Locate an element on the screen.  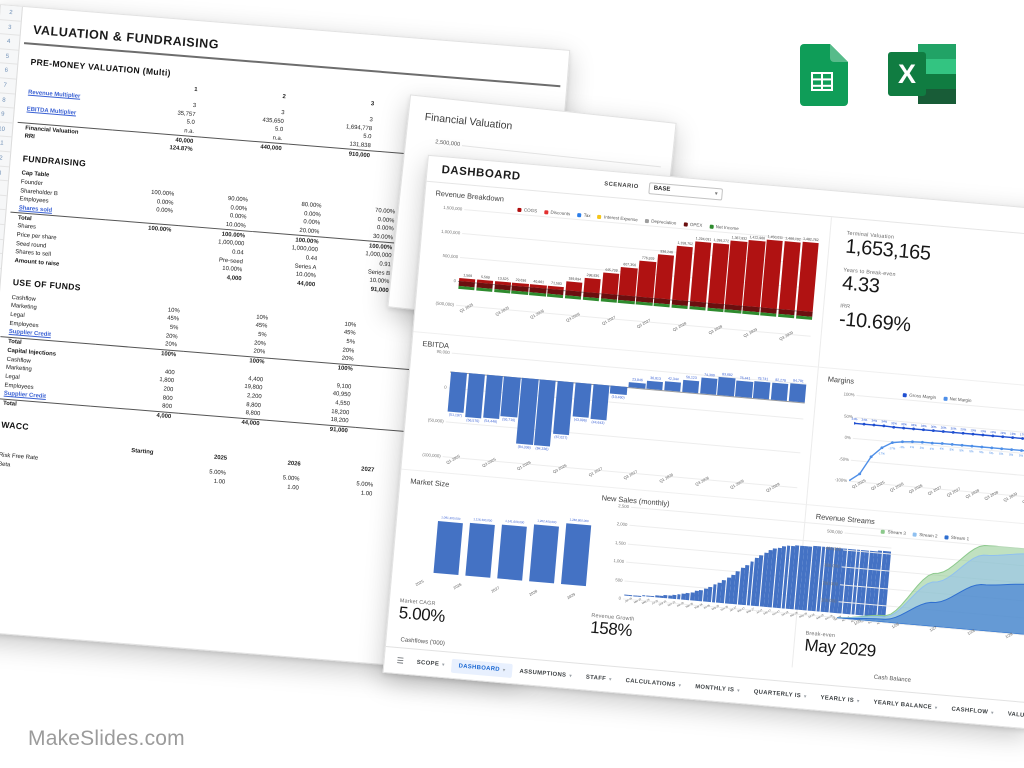
google-sheets-logo is located at coordinates (822, 74).